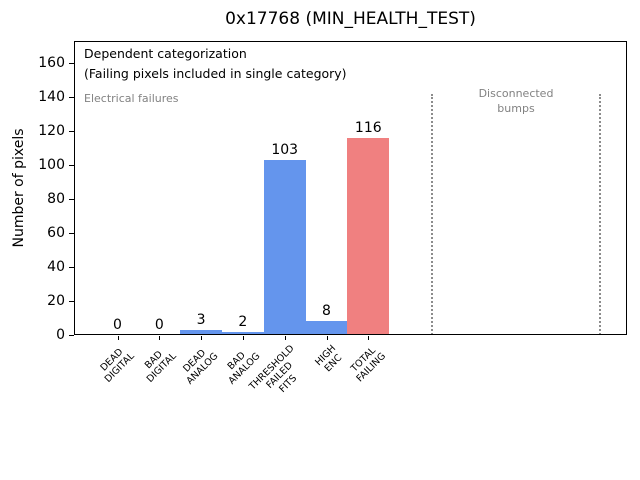 Image resolution: width=640 pixels, height=480 pixels. What do you see at coordinates (285, 149) in the screenshot?
I see `bar-value-label: 103` at bounding box center [285, 149].